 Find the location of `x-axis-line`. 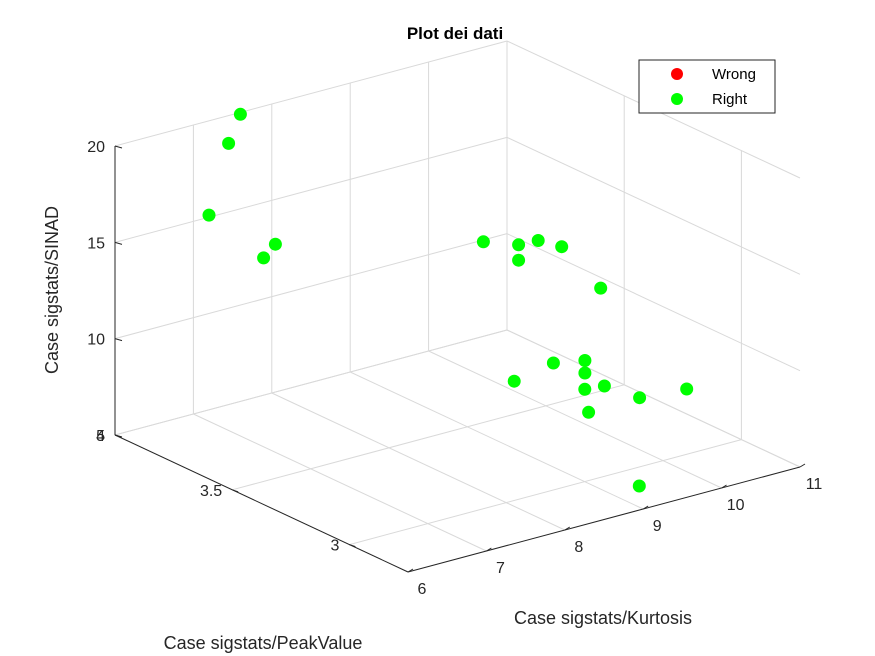

x-axis-line is located at coordinates (604, 519).